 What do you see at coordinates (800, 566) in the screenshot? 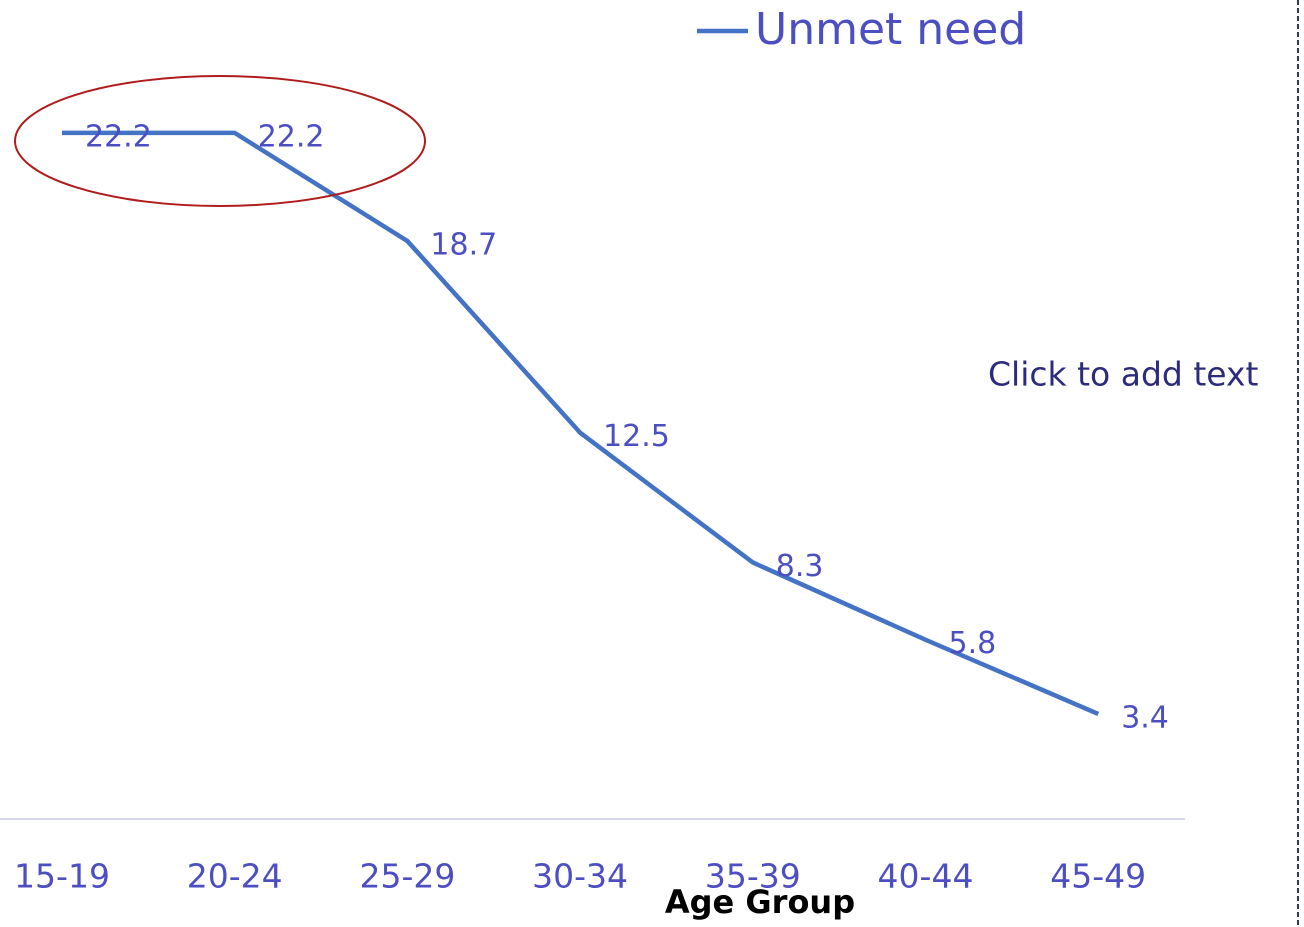
I see `data-label: 8.3` at bounding box center [800, 566].